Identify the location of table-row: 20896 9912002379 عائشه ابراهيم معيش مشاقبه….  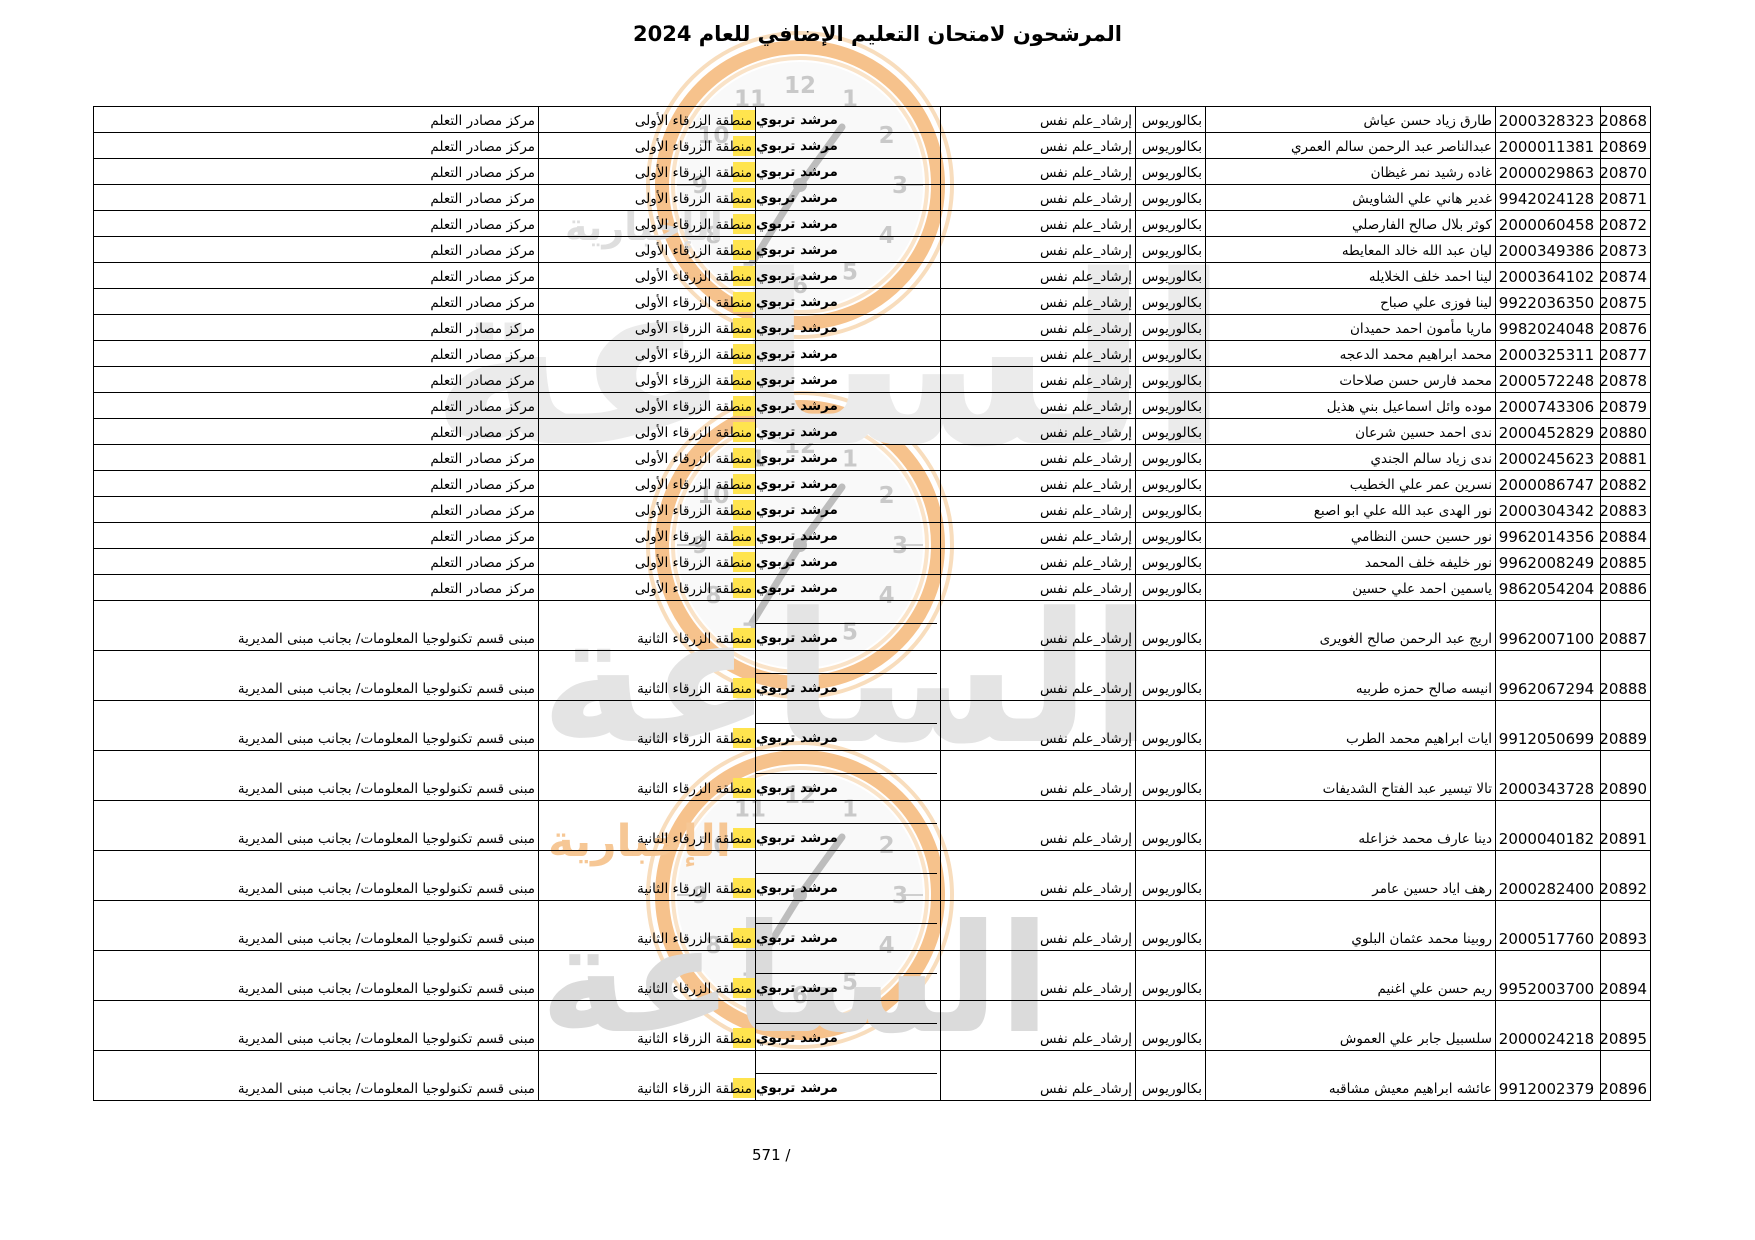
(872, 1075).